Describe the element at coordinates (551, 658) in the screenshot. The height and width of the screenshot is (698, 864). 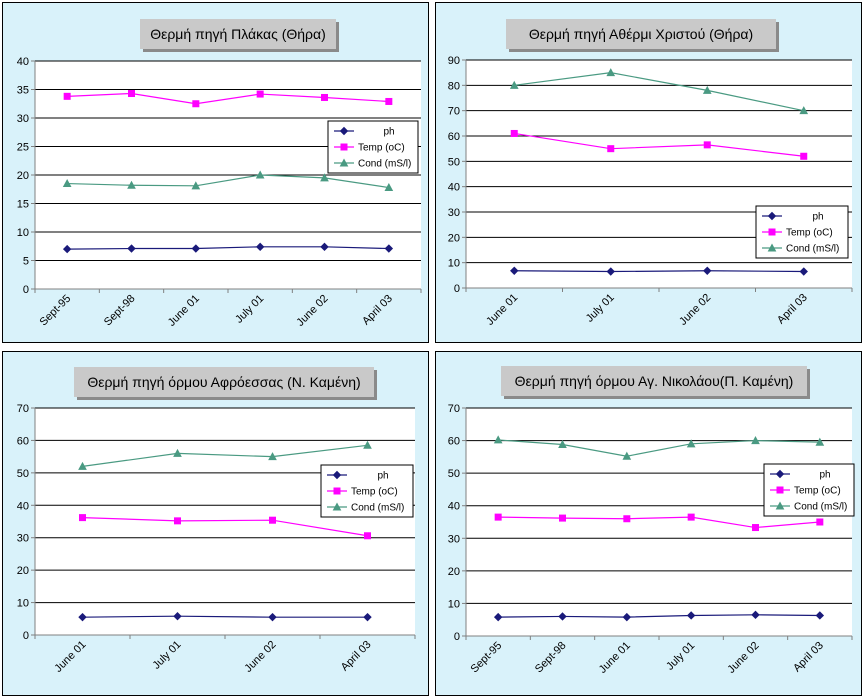
I see `x-tick-label: Sept-98` at that location.